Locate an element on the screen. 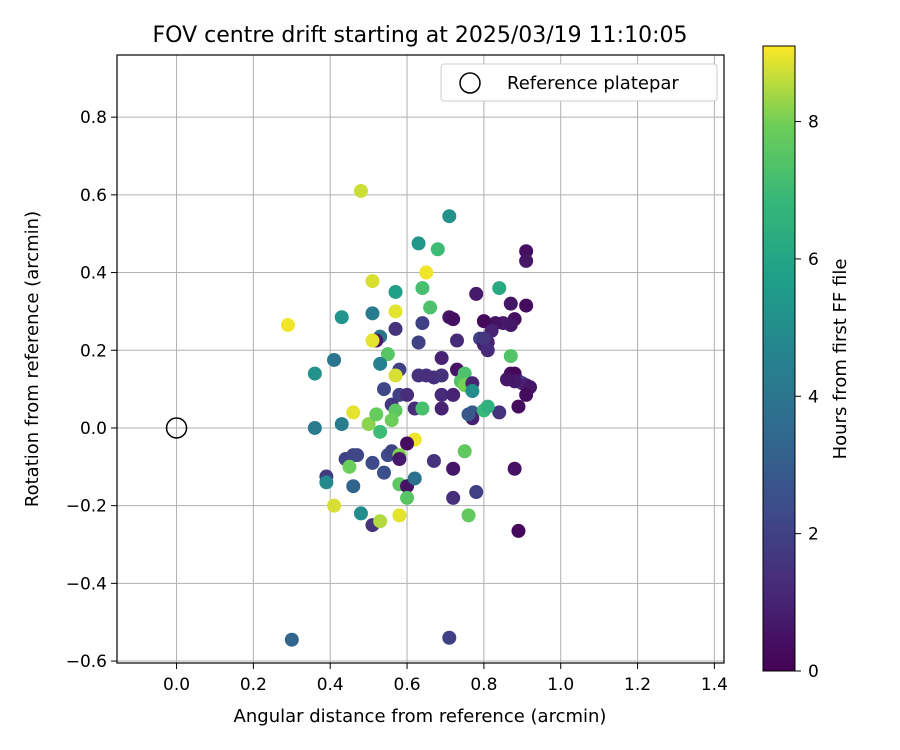 This screenshot has width=900, height=750. legend: Reference platepar is located at coordinates (579, 82).